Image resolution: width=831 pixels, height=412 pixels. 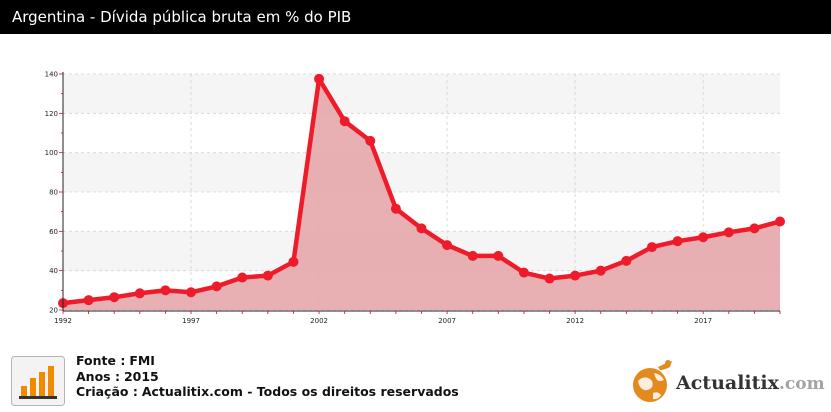 I want to click on y-tick-label: 140, so click(x=51, y=75).